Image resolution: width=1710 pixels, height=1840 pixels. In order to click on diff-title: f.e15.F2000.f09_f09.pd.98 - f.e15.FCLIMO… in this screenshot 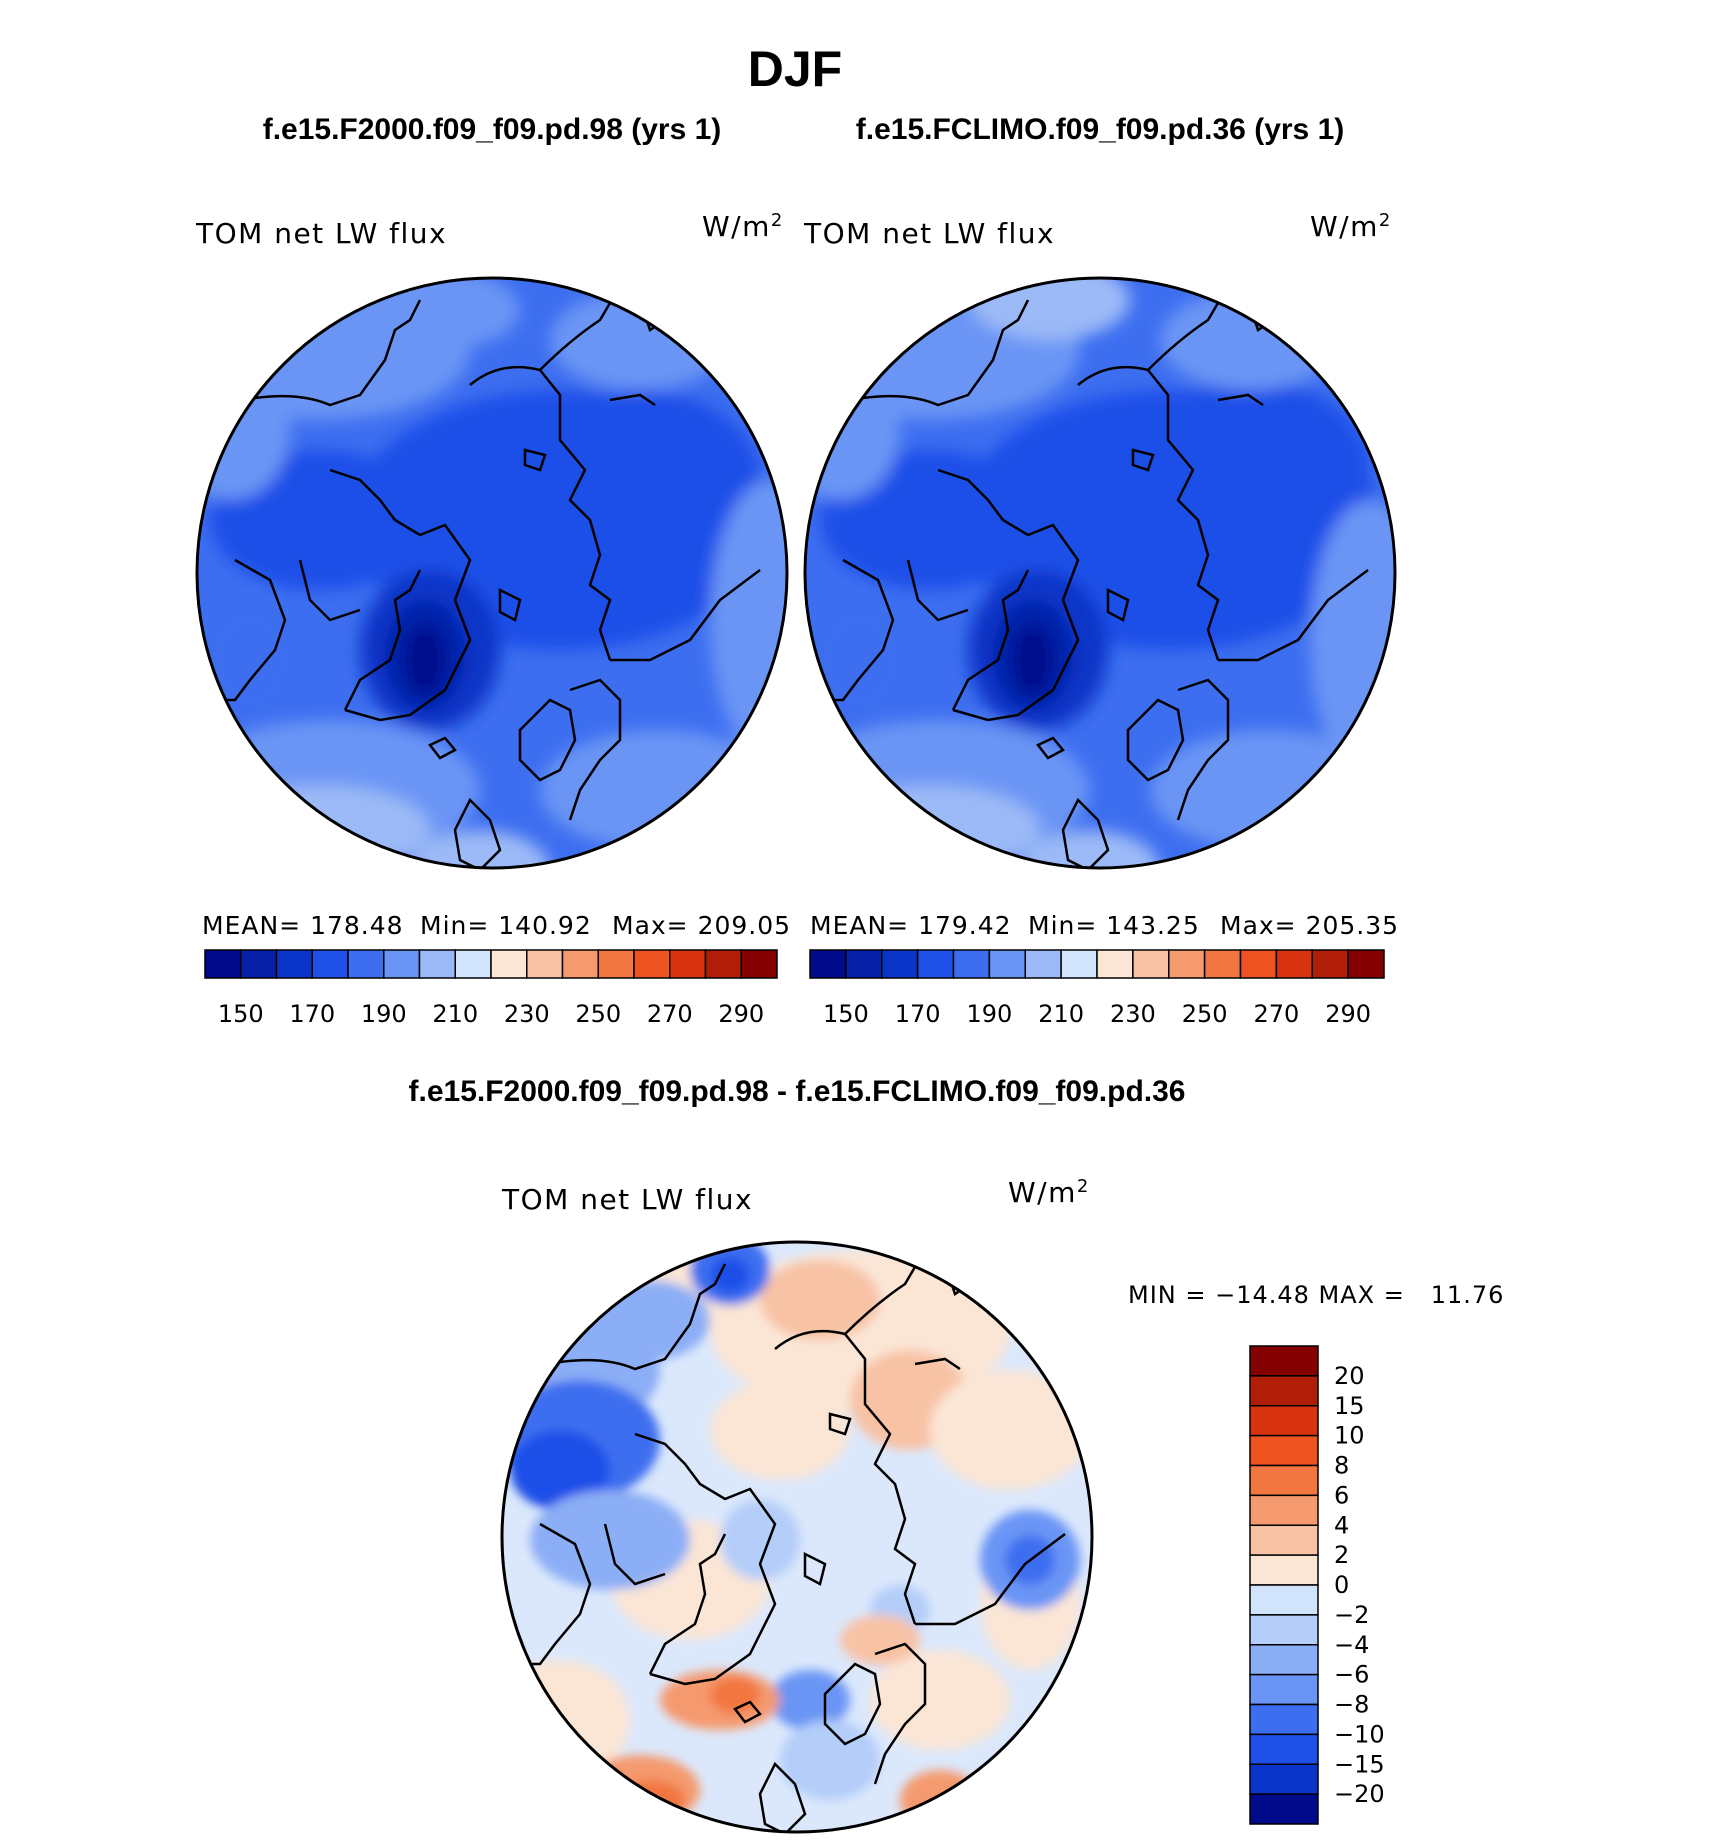, I will do `click(797, 1091)`.